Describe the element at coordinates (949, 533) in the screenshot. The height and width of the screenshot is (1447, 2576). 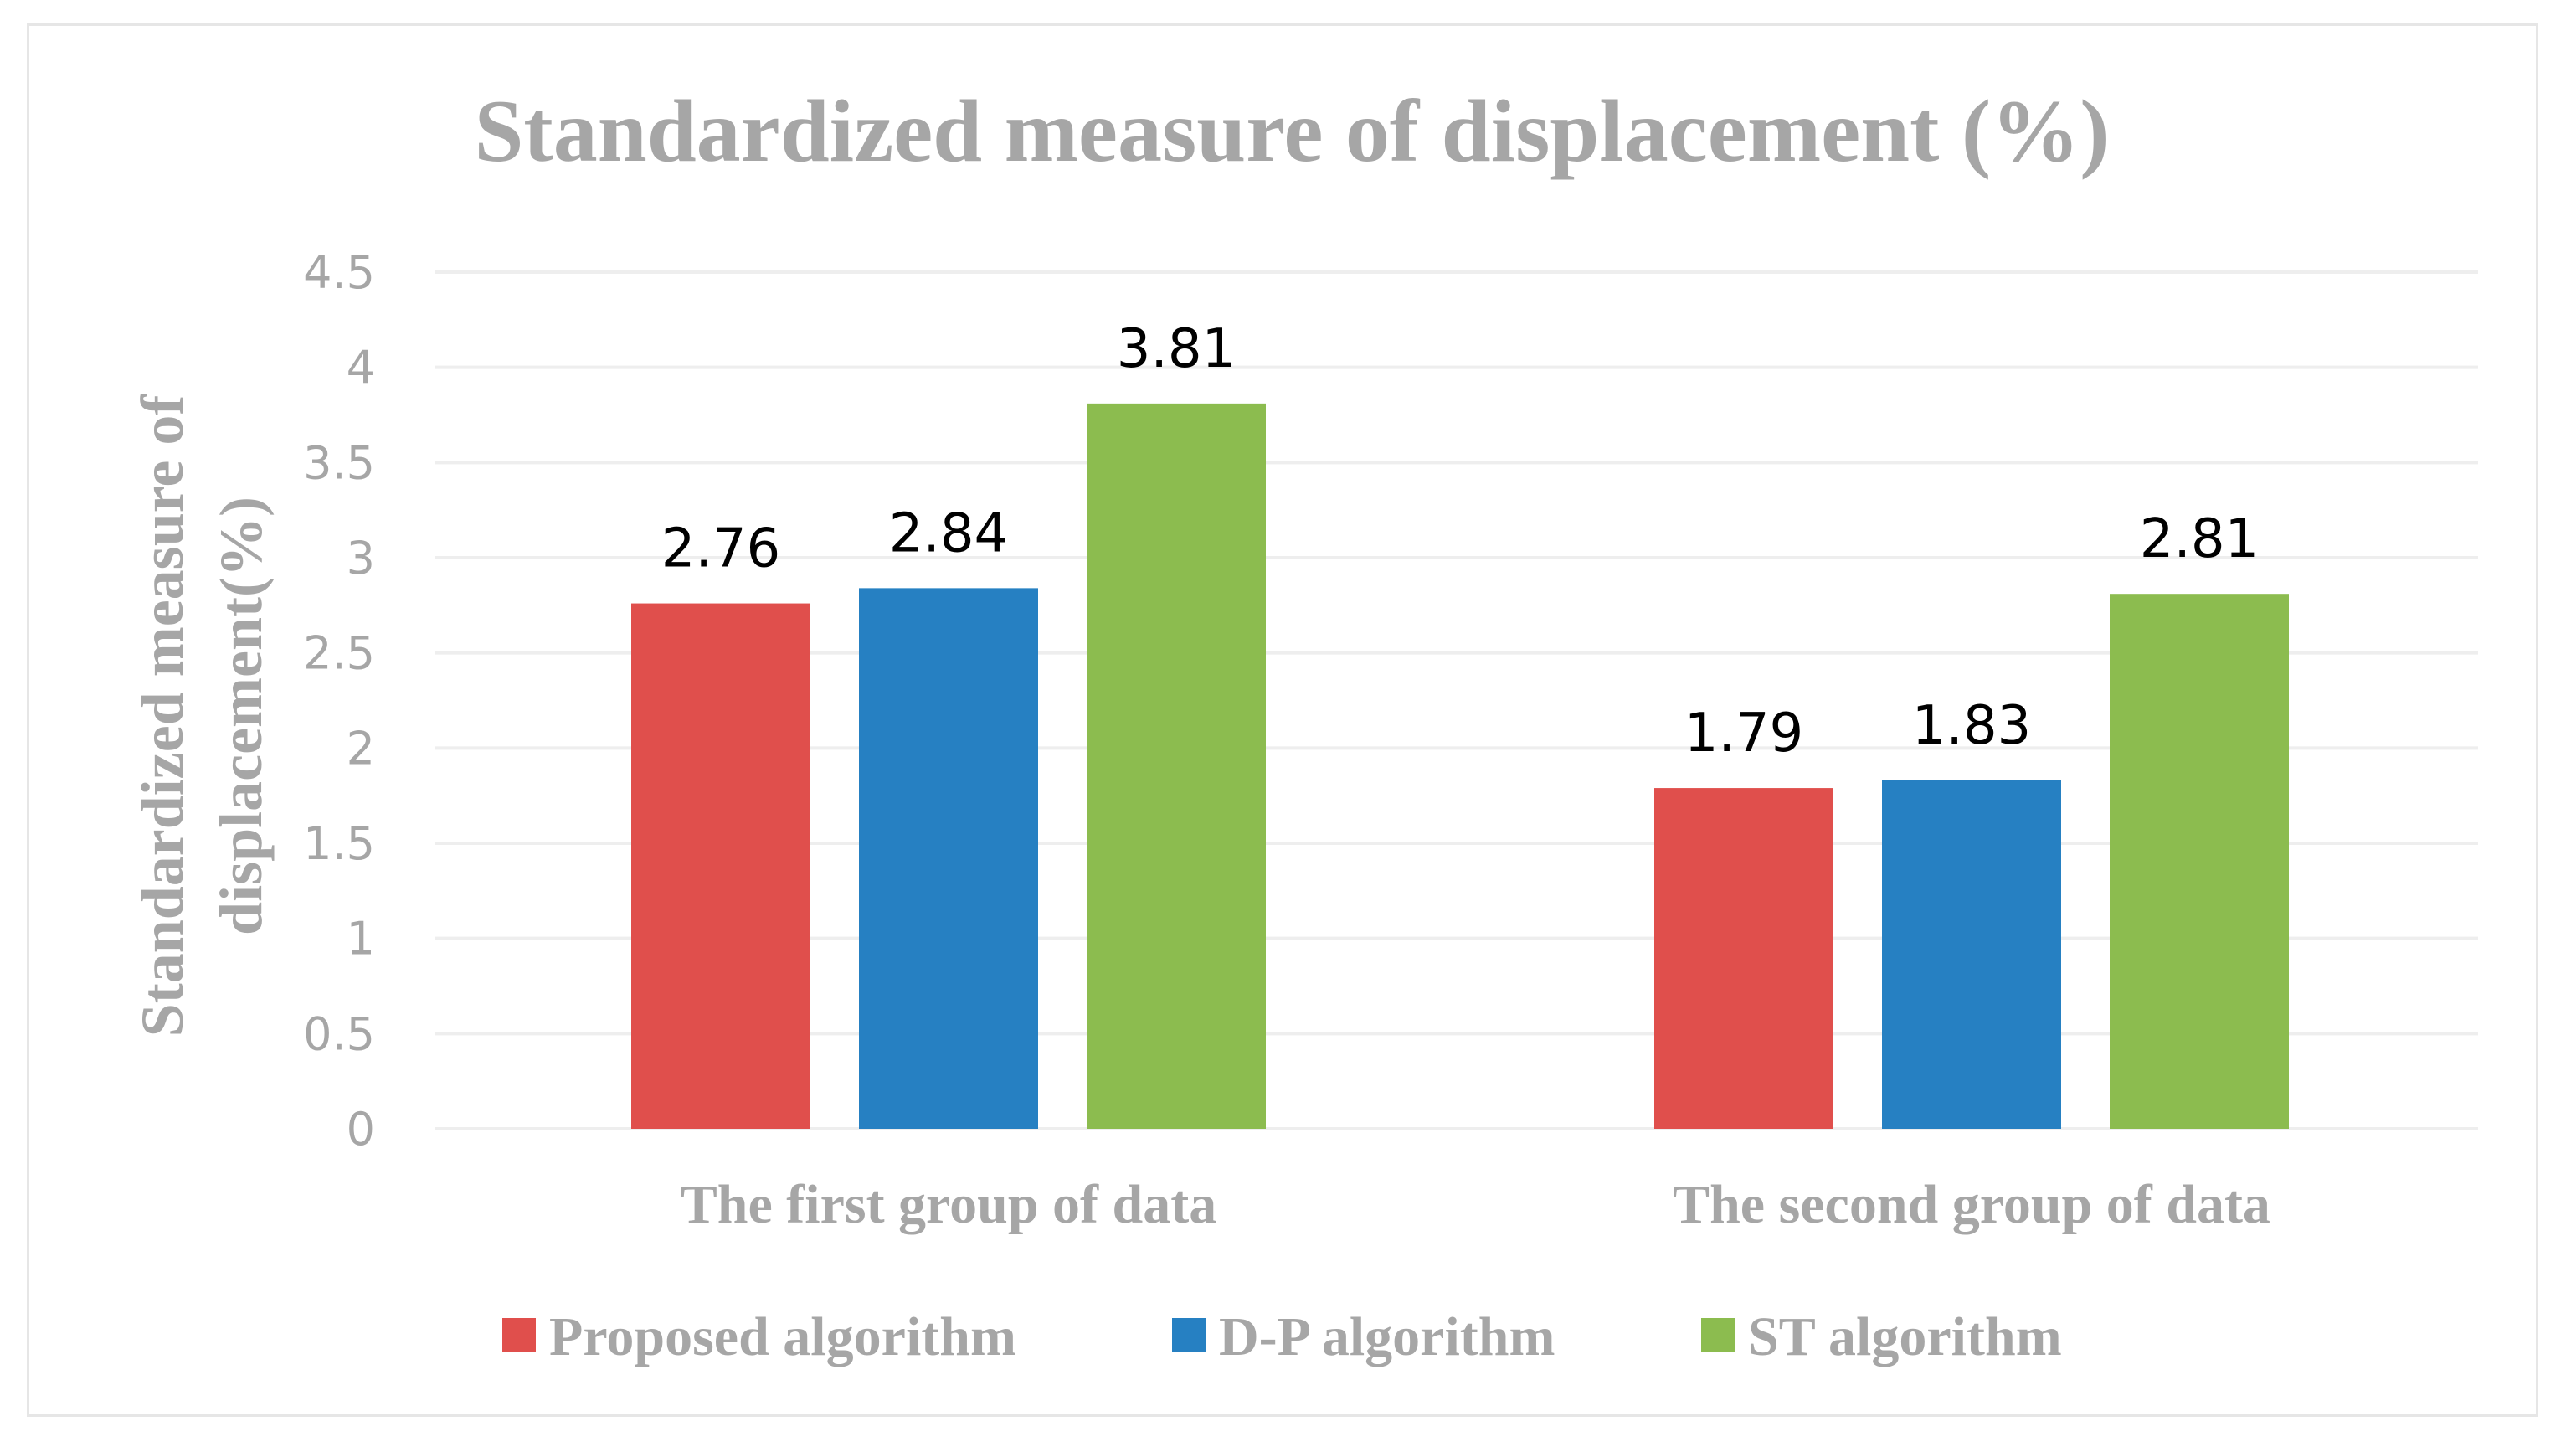
I see `data-label: 2.84` at that location.